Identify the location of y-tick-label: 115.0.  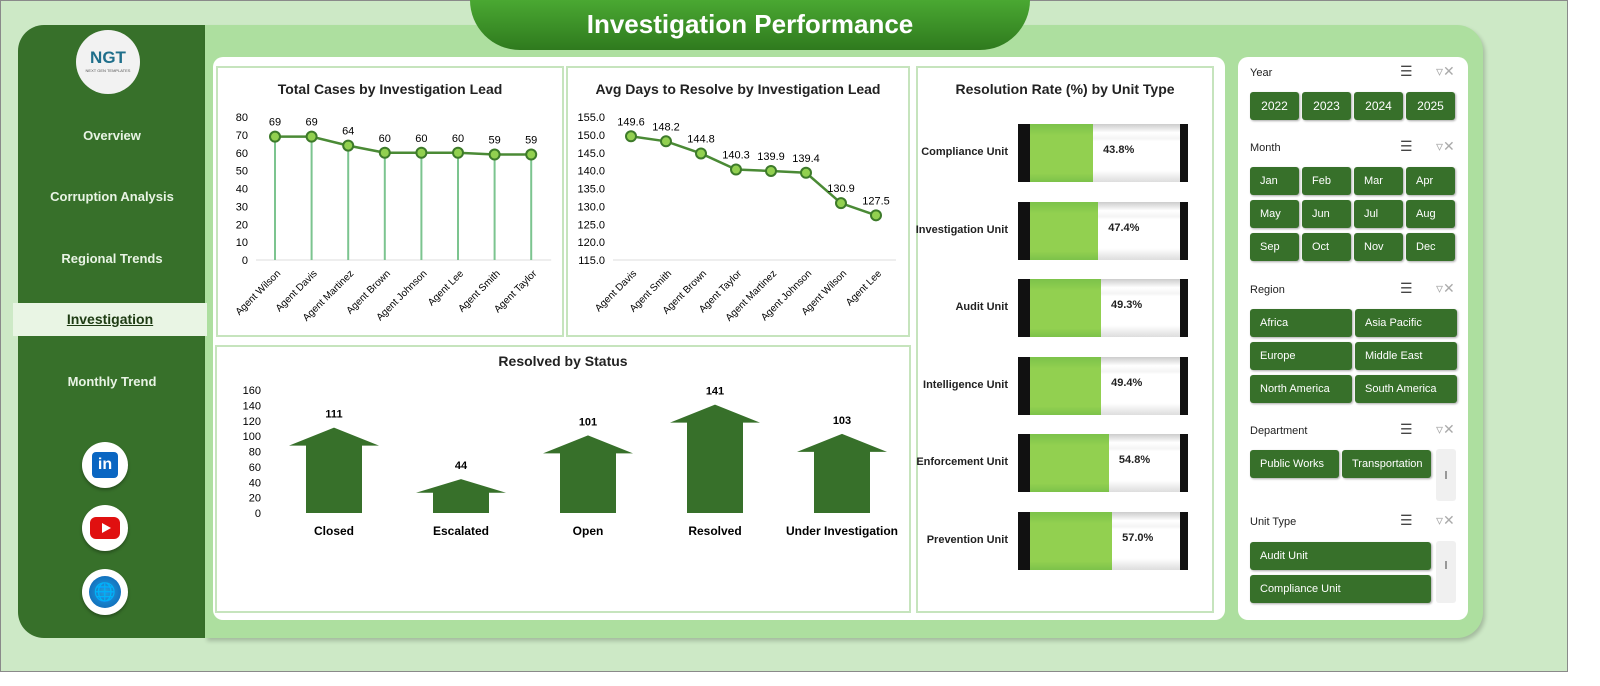
(591, 261).